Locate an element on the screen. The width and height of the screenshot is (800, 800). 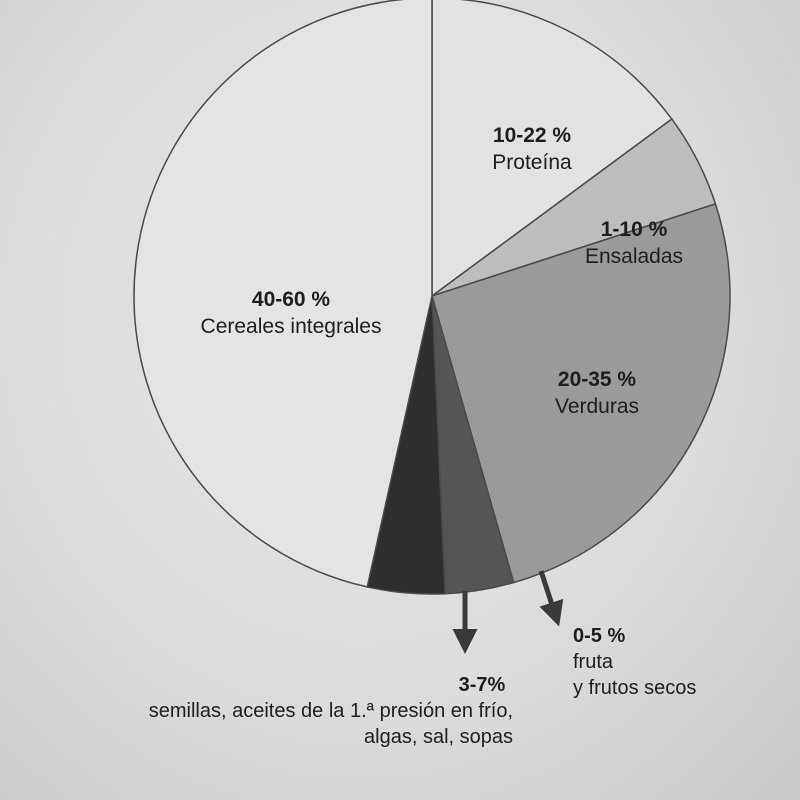
callout-fruta: 0-5 % fruta y frutos secos is located at coordinates (617, 634).